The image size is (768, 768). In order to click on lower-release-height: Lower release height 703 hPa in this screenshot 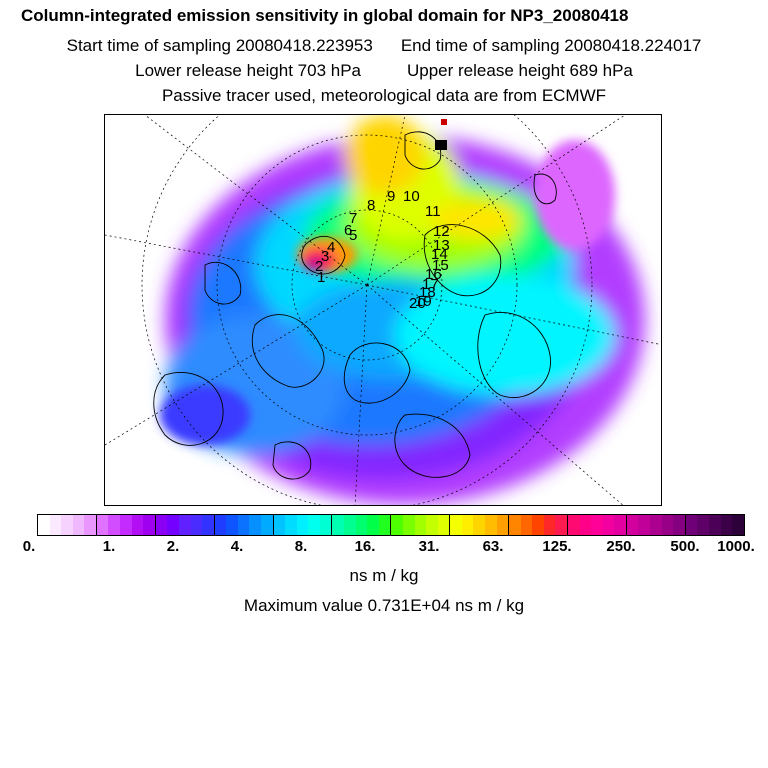, I will do `click(248, 70)`.